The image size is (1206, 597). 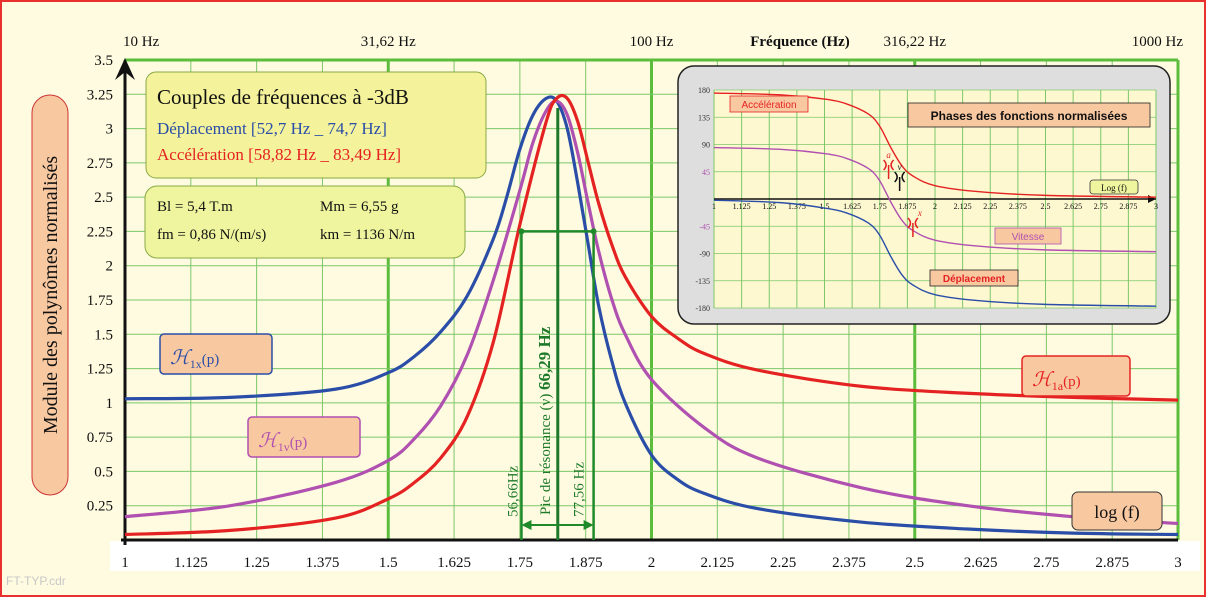 What do you see at coordinates (914, 563) in the screenshot?
I see `x-tick-label: 2.5` at bounding box center [914, 563].